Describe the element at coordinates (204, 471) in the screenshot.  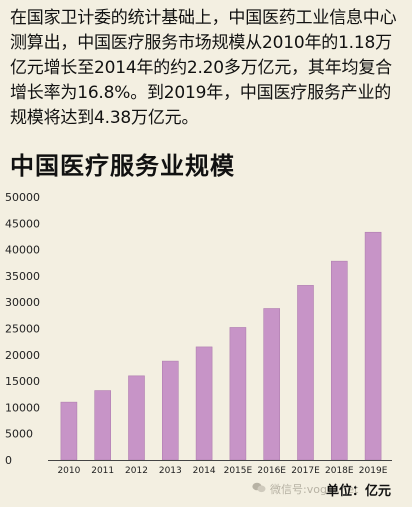
I see `x-tick-label: 2014` at that location.